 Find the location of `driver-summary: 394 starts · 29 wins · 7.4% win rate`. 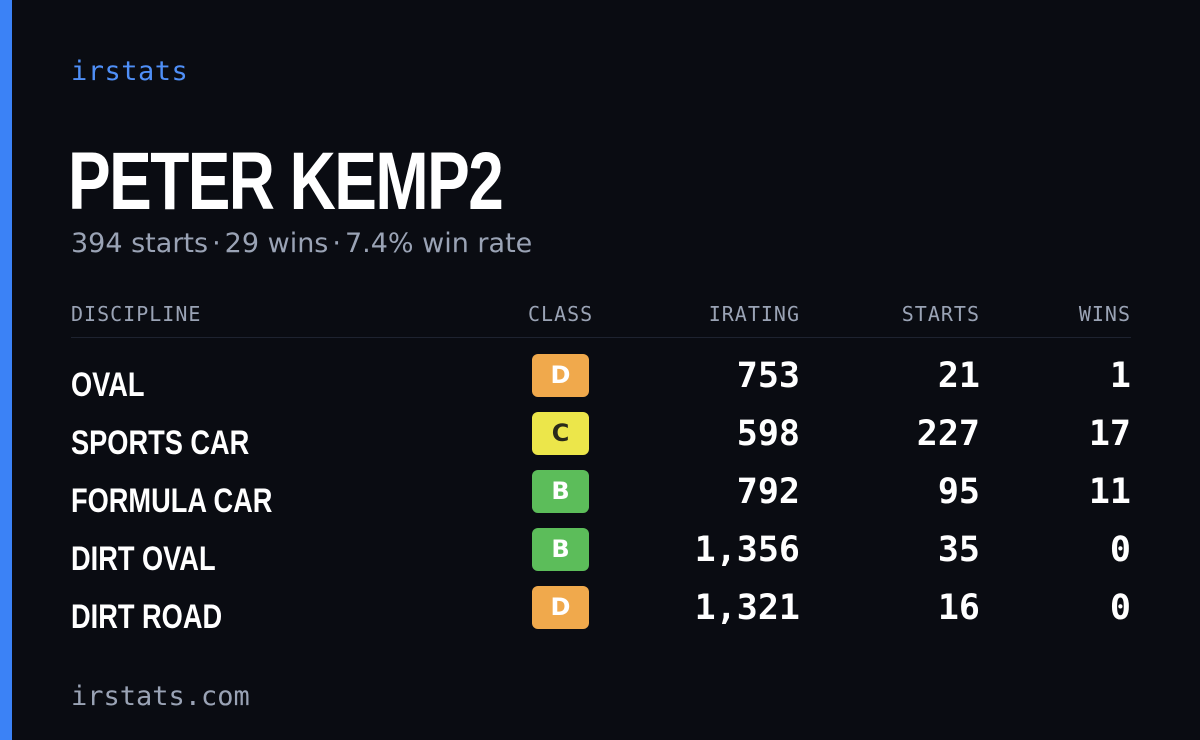

driver-summary: 394 starts · 29 wins · 7.4% win rate is located at coordinates (301, 243).